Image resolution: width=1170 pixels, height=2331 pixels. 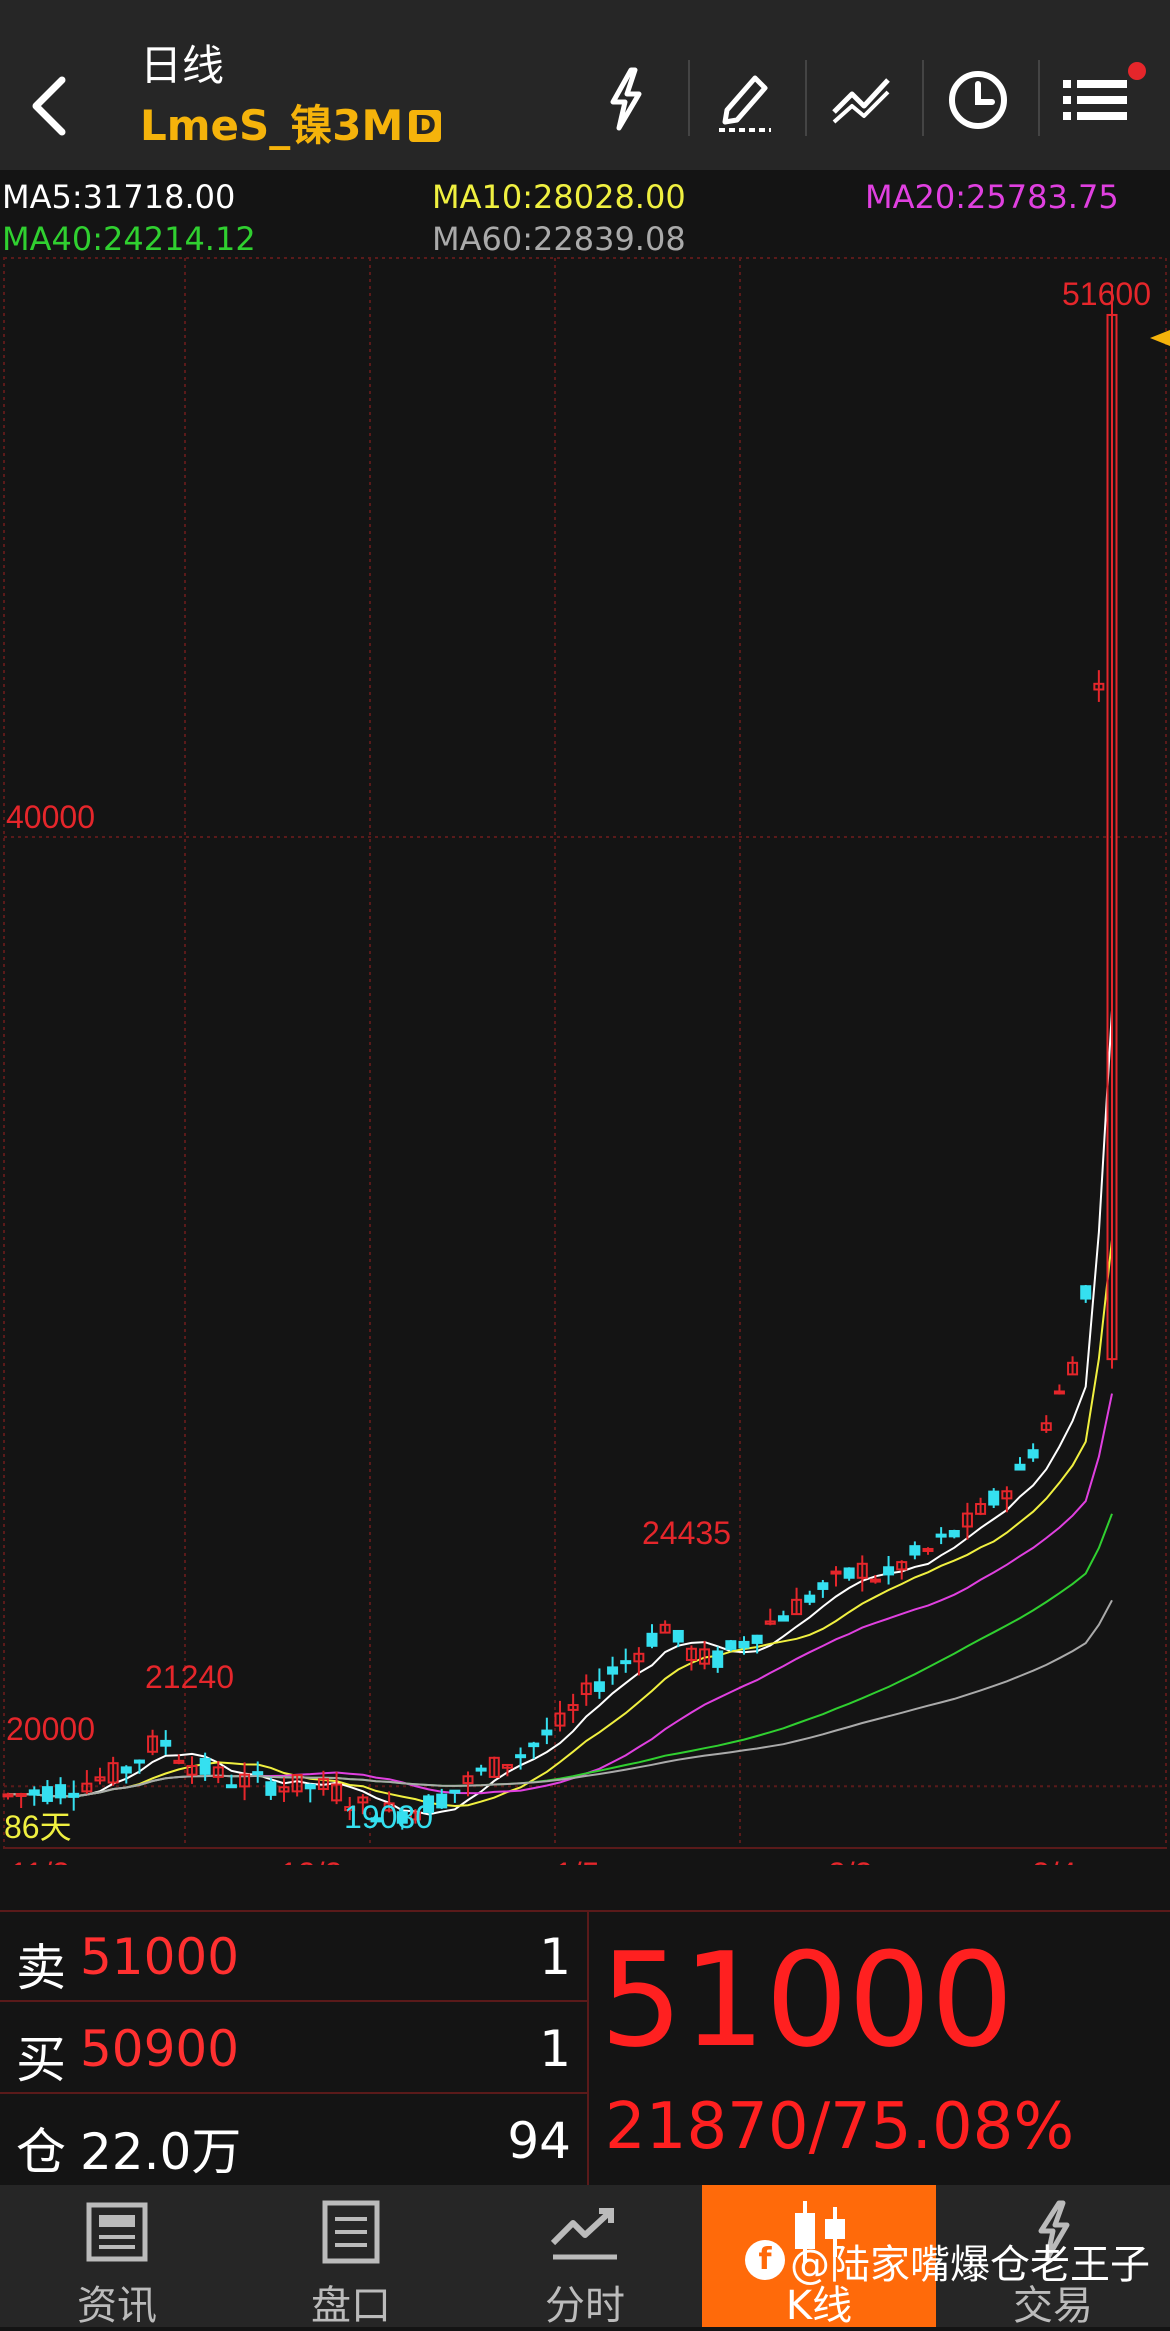 I want to click on high-price-label: 51600, so click(x=1106, y=294).